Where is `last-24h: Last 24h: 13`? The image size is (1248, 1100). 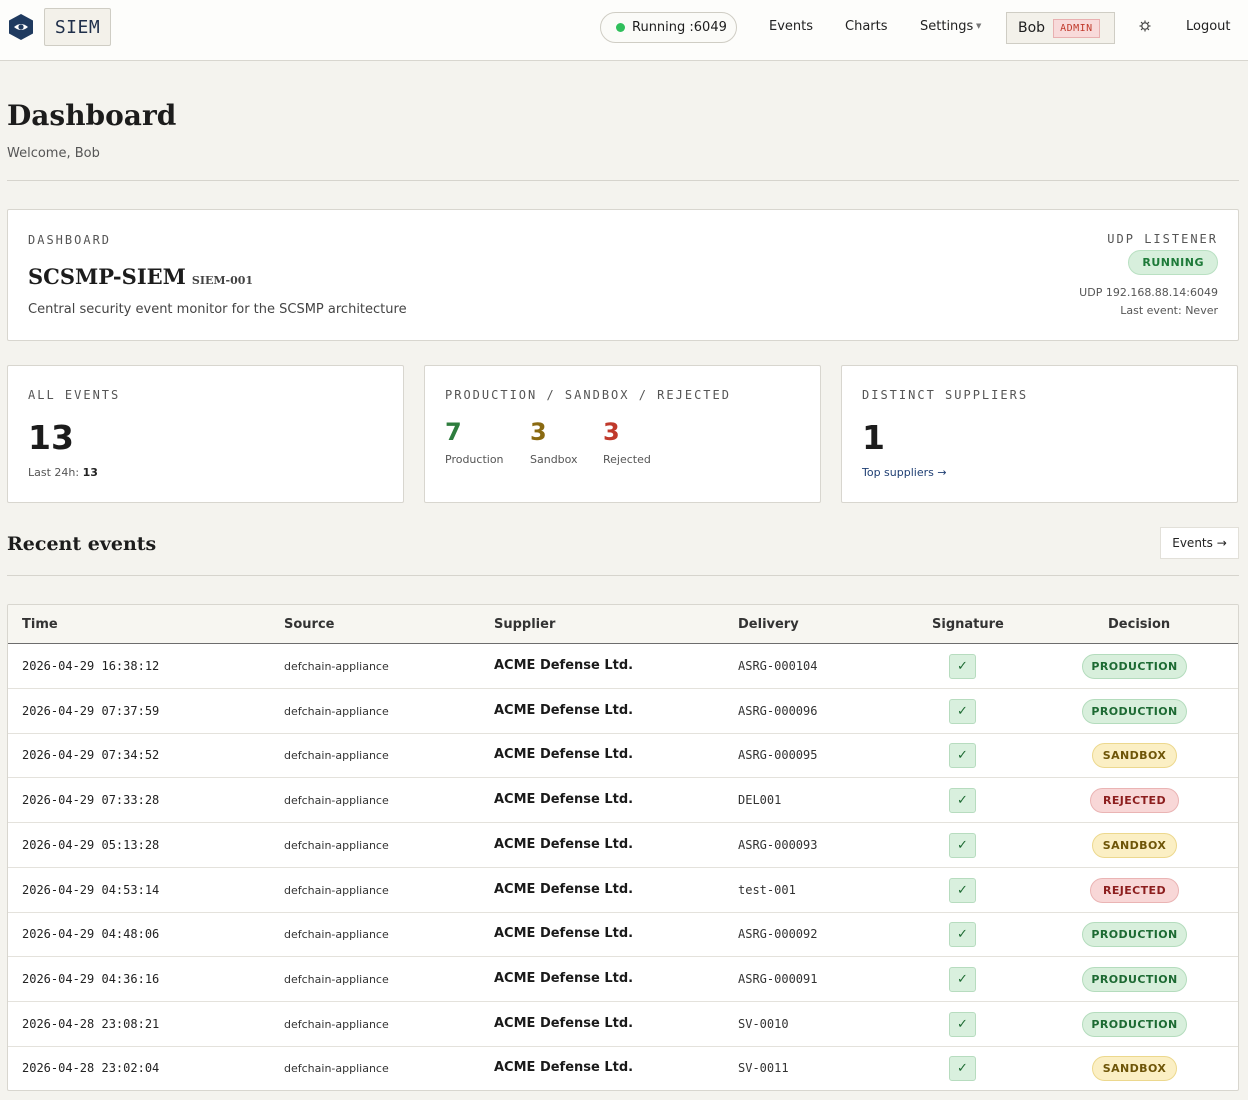 last-24h: Last 24h: 13 is located at coordinates (63, 472).